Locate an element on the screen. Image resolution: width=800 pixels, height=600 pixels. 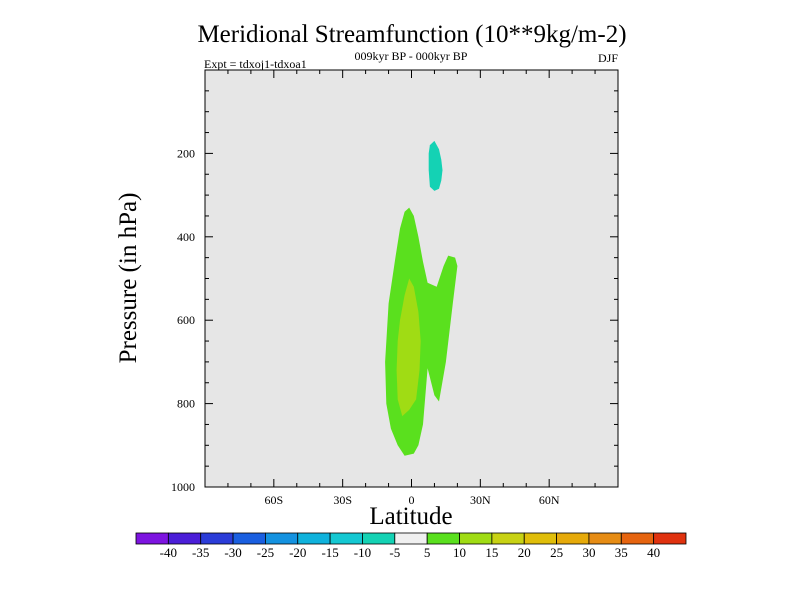
colorbar-label: 5 is located at coordinates (427, 552).